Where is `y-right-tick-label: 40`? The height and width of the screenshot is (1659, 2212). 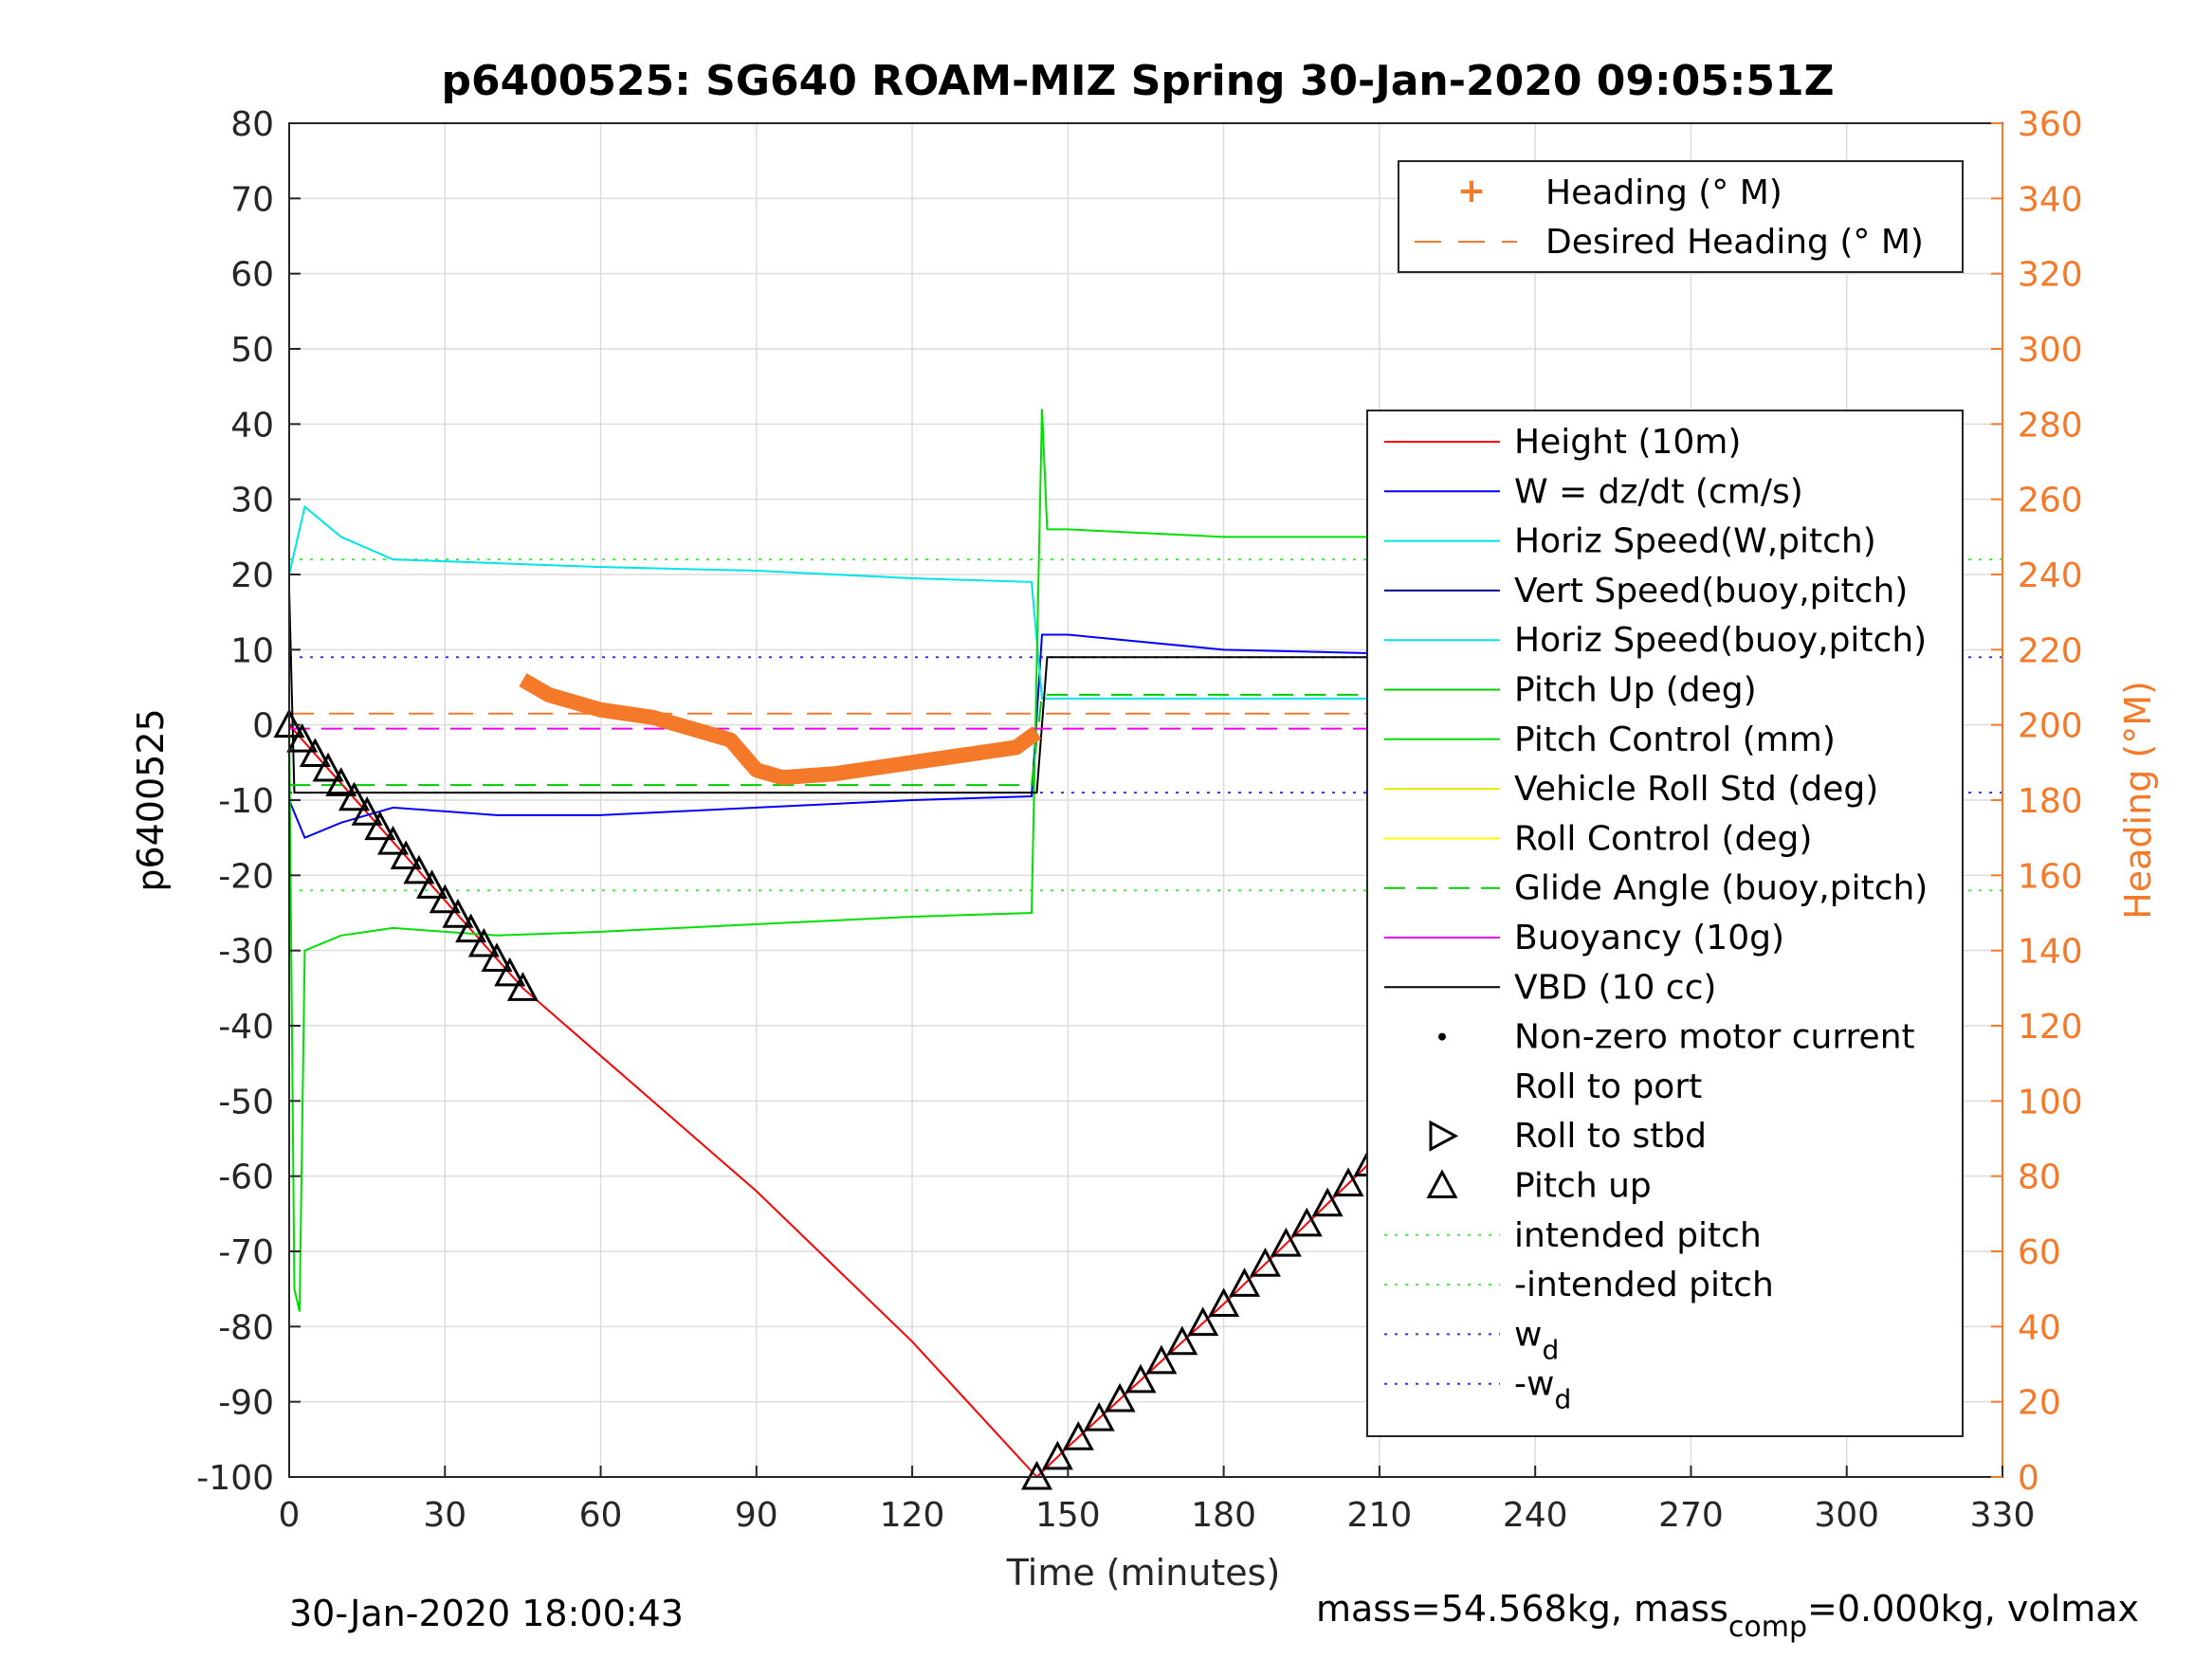
y-right-tick-label: 40 is located at coordinates (2039, 1327).